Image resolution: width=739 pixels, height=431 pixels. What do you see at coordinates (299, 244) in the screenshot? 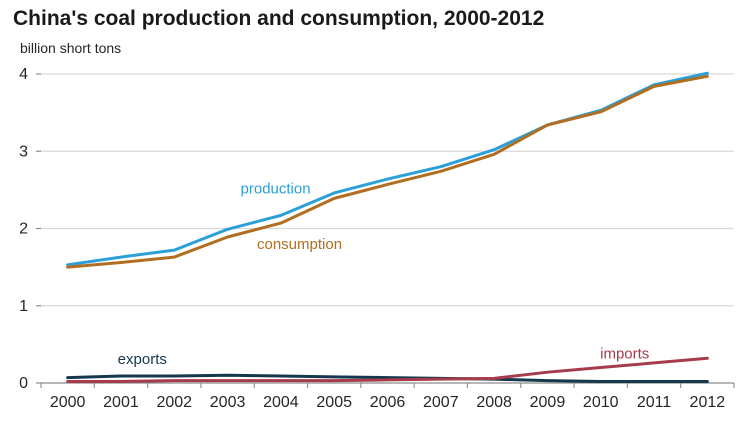
I see `series-label-consumption: consumption` at bounding box center [299, 244].